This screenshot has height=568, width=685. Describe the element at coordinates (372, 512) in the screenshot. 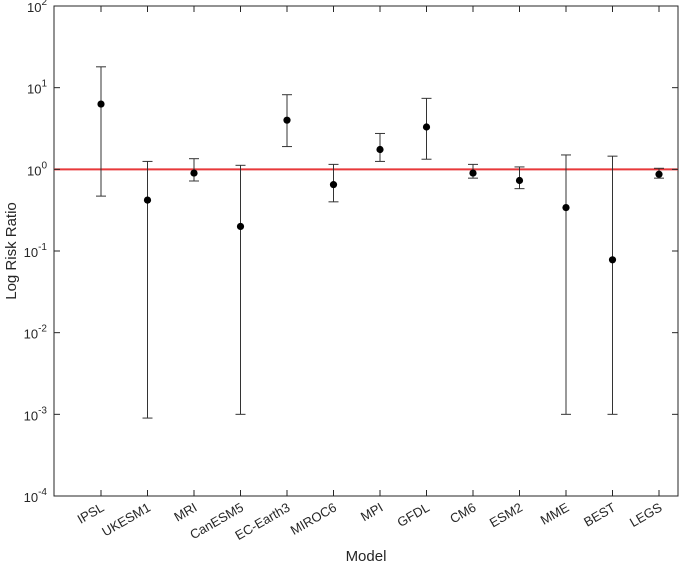

I see `x-tick-label: MPI` at that location.